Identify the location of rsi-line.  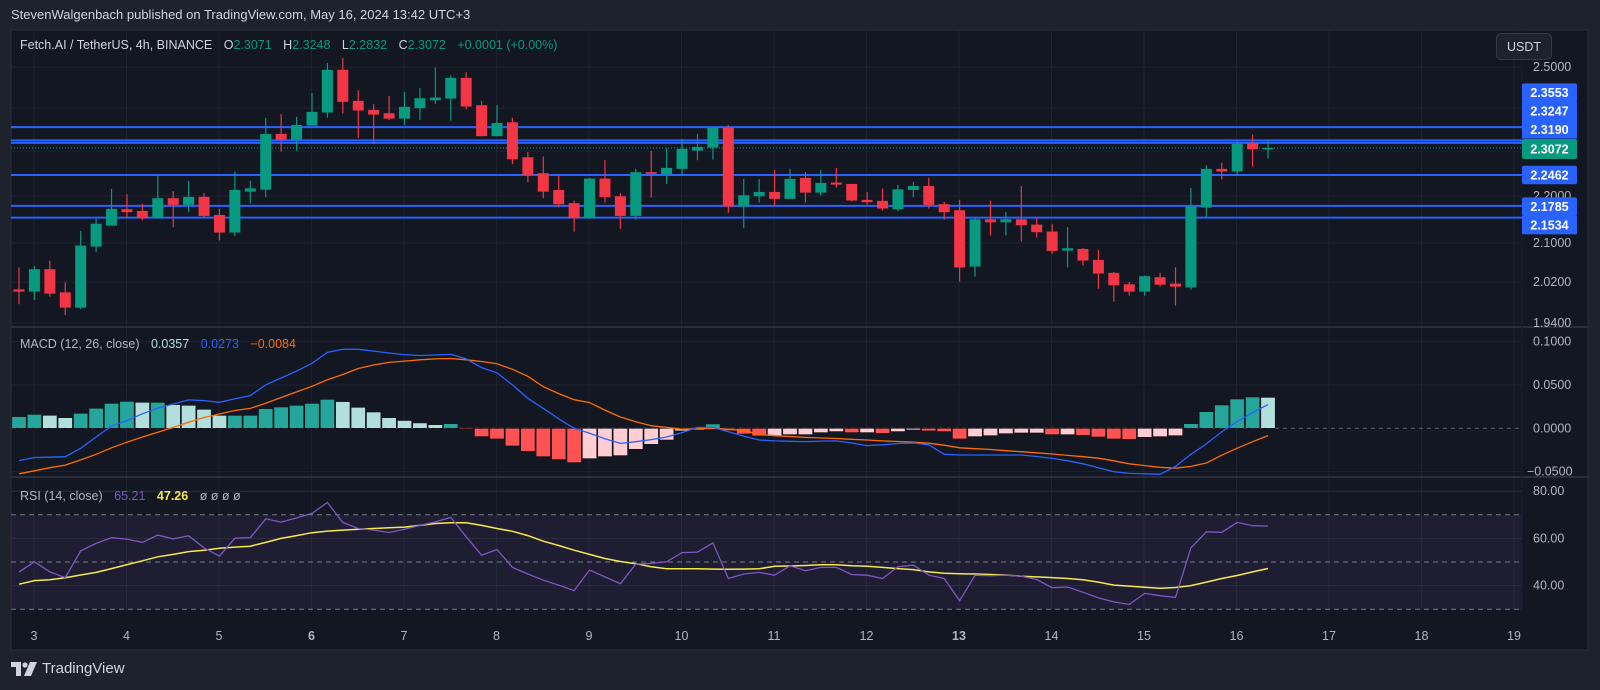
(643, 553).